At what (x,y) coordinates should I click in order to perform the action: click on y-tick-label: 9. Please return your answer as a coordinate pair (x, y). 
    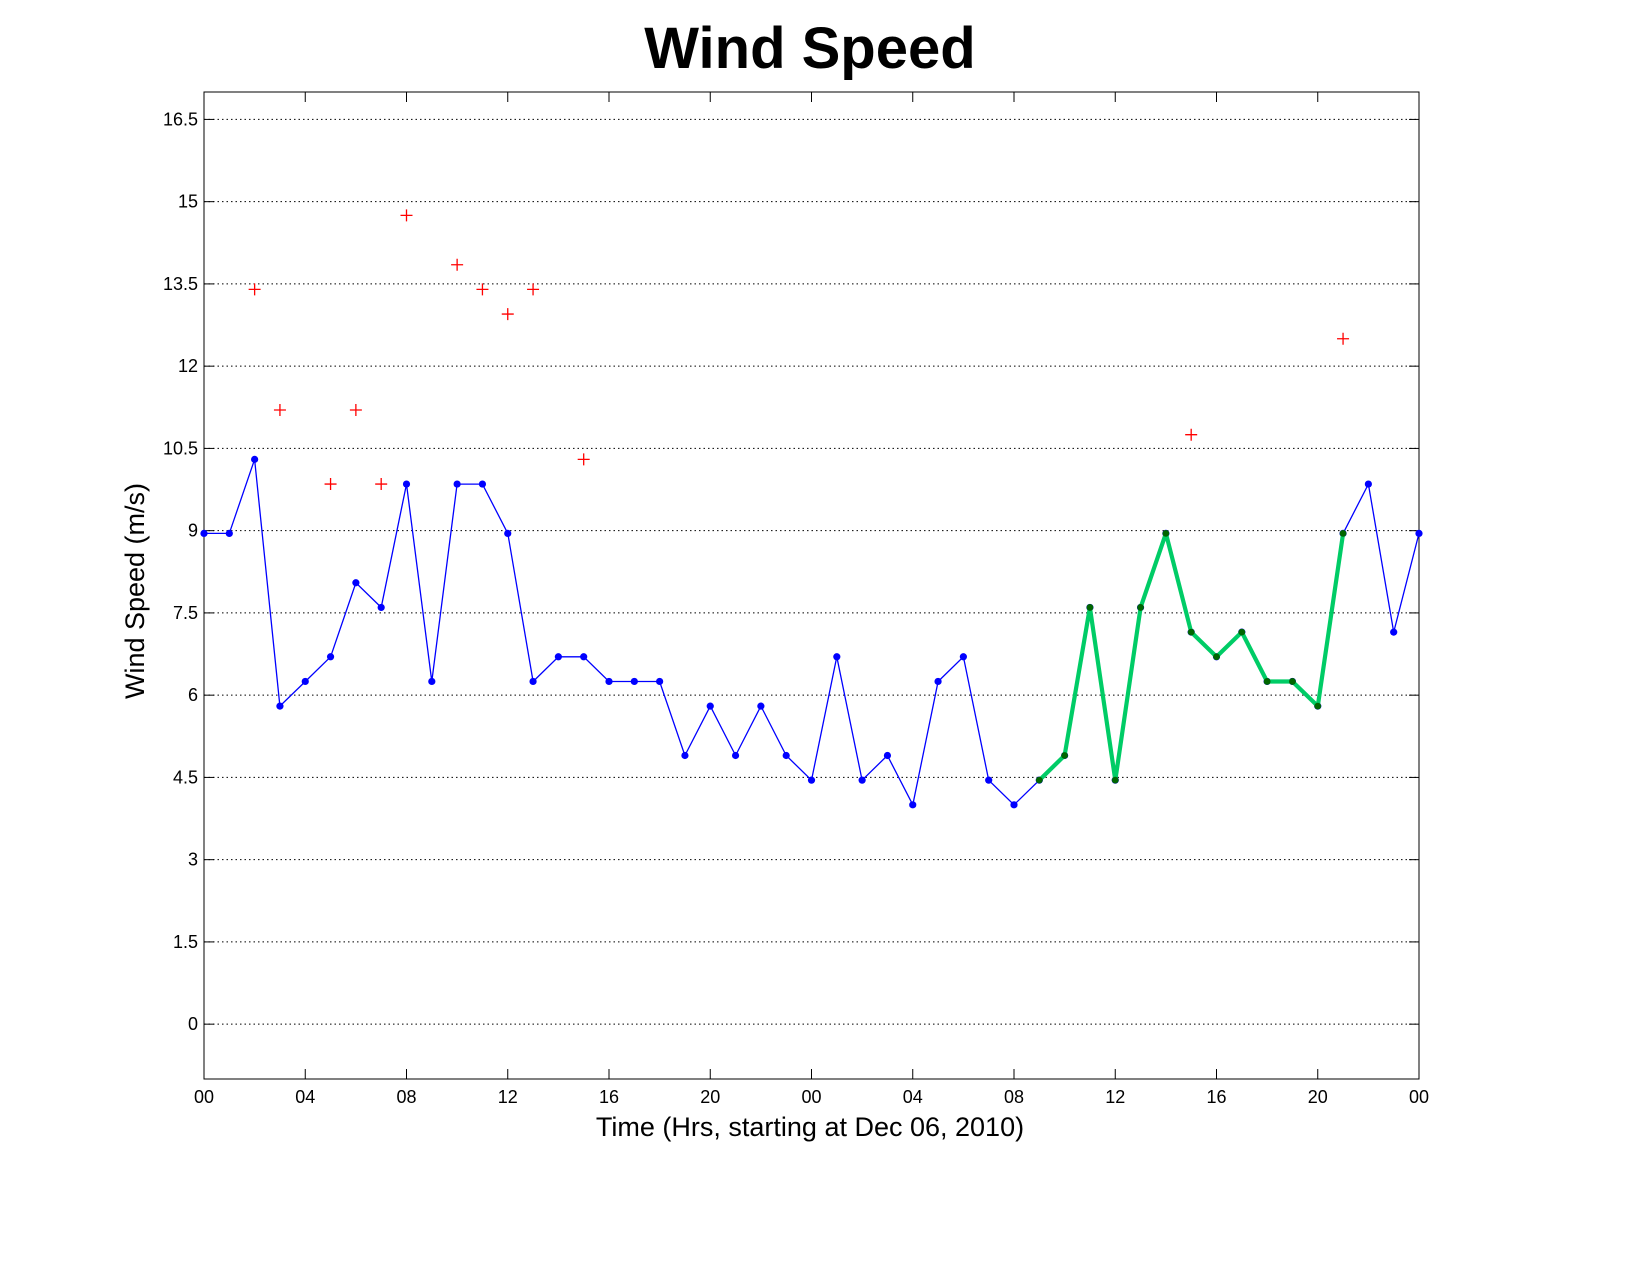
    Looking at the image, I should click on (193, 531).